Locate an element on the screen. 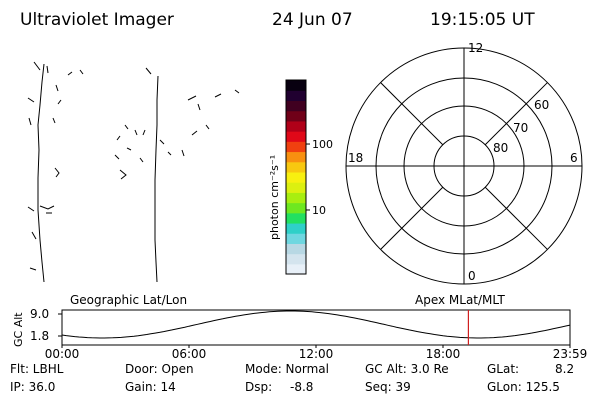 The width and height of the screenshot is (600, 400). timeline-left-label: Geographic Lat/Lon is located at coordinates (128, 300).